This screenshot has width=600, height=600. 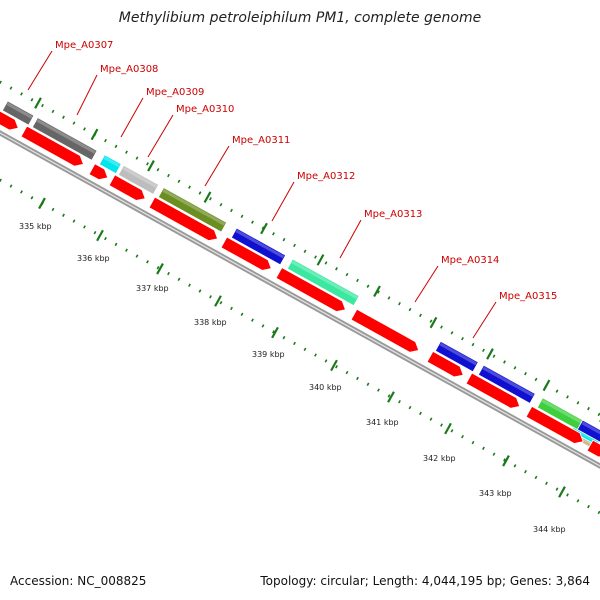 I want to click on gene-bar-Mpe_A0309-shape, so click(x=110, y=164).